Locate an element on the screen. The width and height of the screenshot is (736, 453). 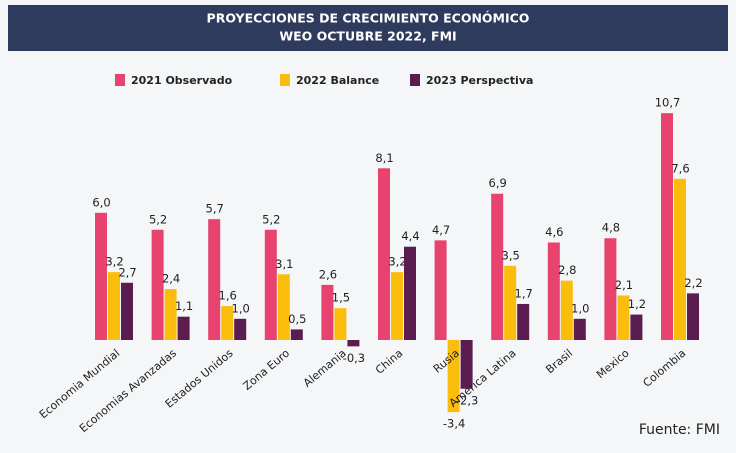
data-label: 2,1 is located at coordinates (624, 285).